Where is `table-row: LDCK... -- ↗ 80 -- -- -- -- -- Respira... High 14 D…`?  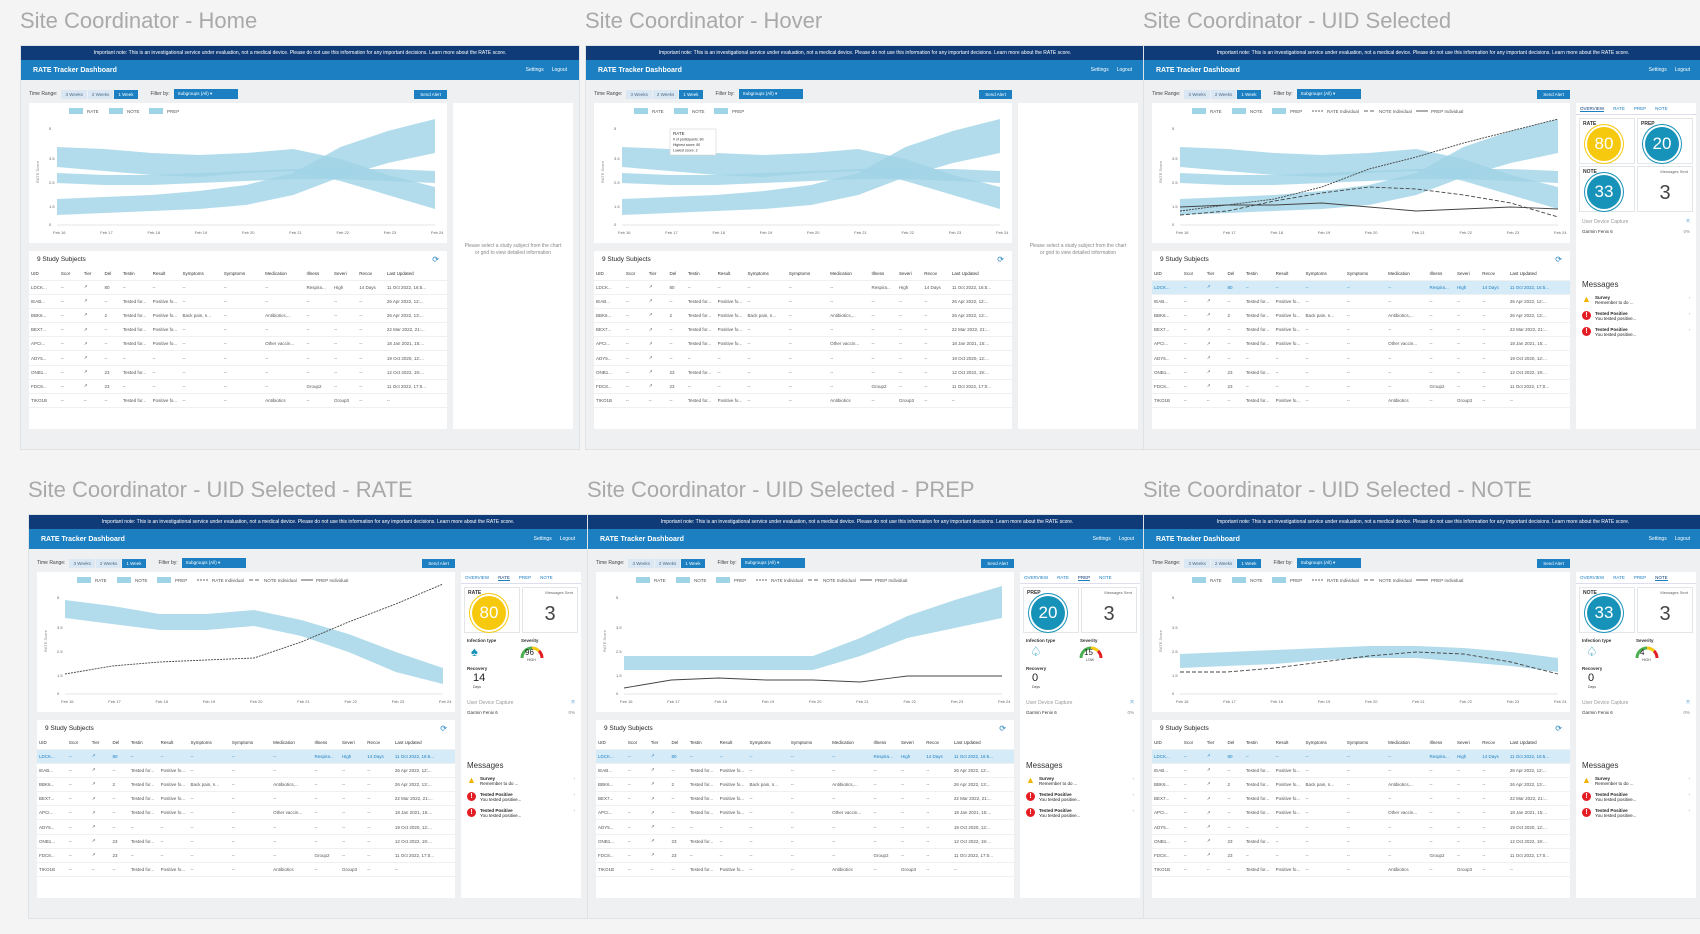 table-row: LDCK... -- ↗ 80 -- -- -- -- -- Respira... High 14 D… is located at coordinates (238, 287).